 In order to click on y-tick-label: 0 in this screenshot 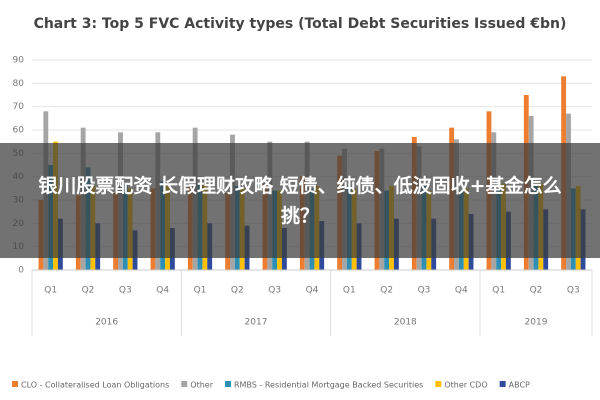, I will do `click(21, 271)`.